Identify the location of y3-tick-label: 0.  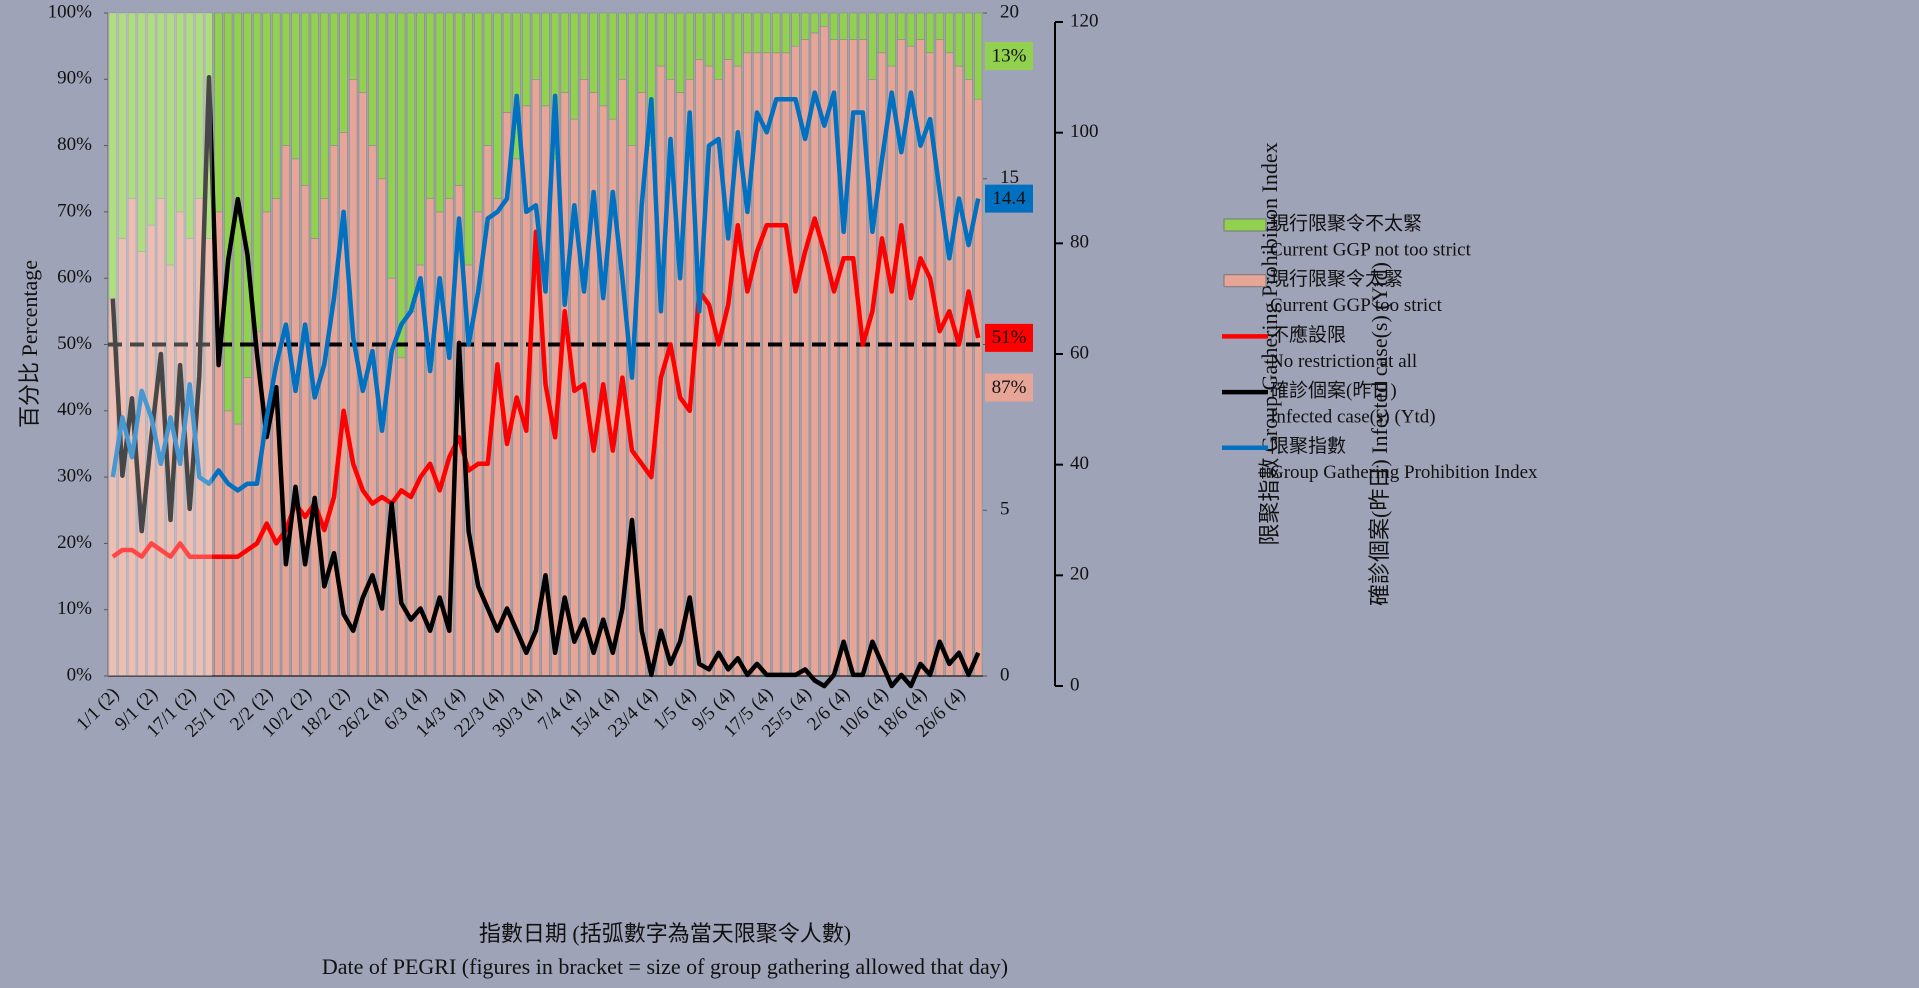
(1075, 684).